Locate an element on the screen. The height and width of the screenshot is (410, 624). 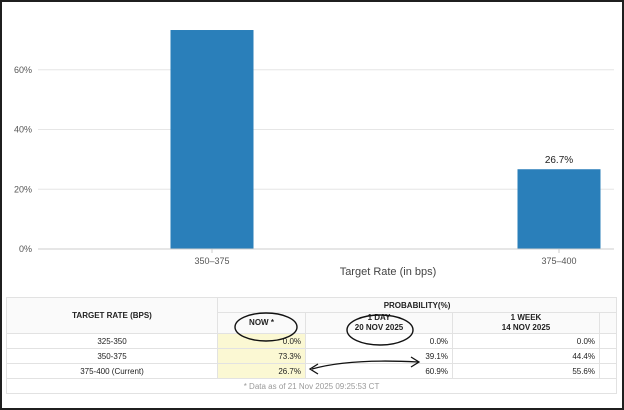
one-week-label: 1 WEEK is located at coordinates (526, 317).